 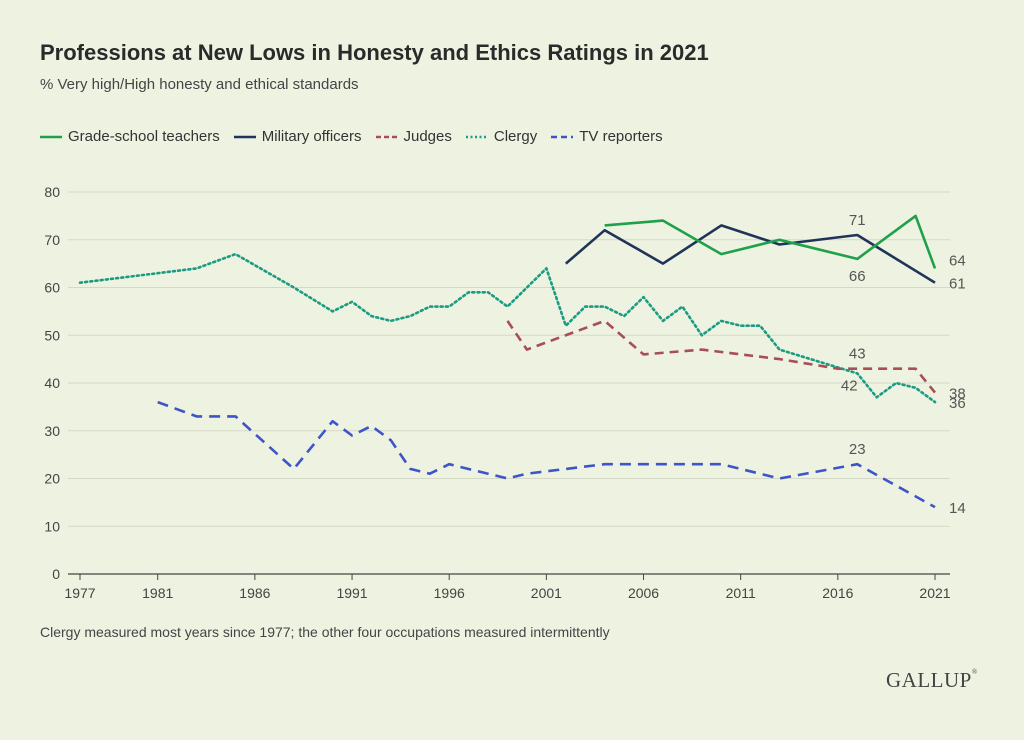 What do you see at coordinates (957, 284) in the screenshot?
I see `data-label: 61` at bounding box center [957, 284].